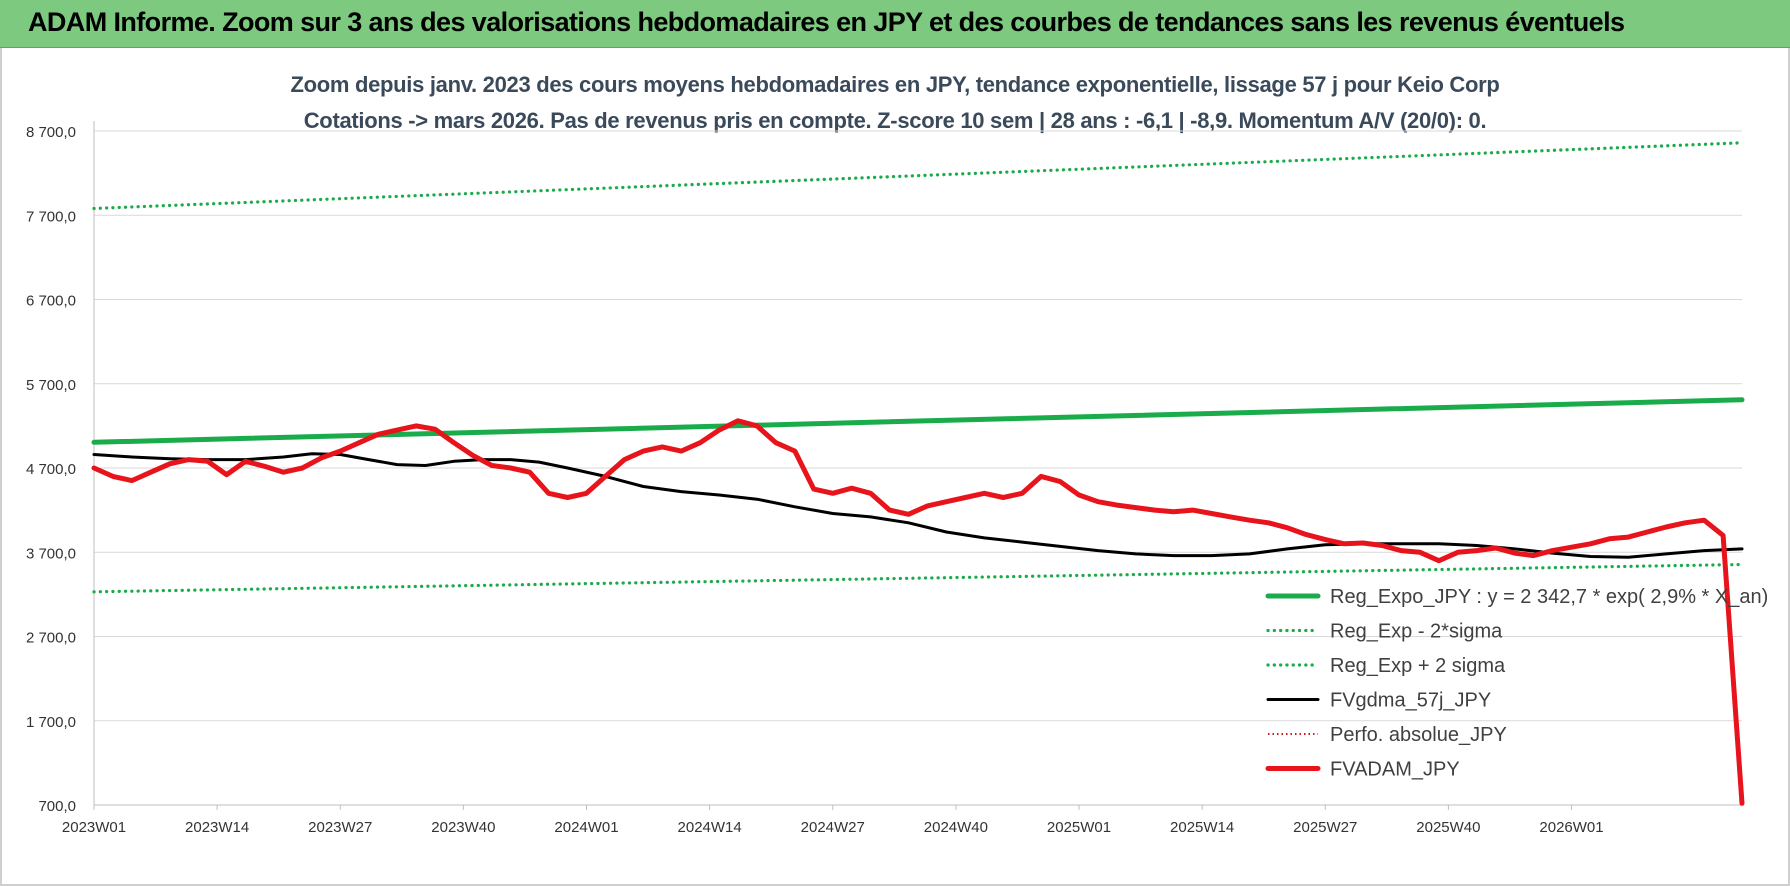 The image size is (1790, 886). I want to click on legend-label: FVgdma_57j_JPY, so click(1410, 701).